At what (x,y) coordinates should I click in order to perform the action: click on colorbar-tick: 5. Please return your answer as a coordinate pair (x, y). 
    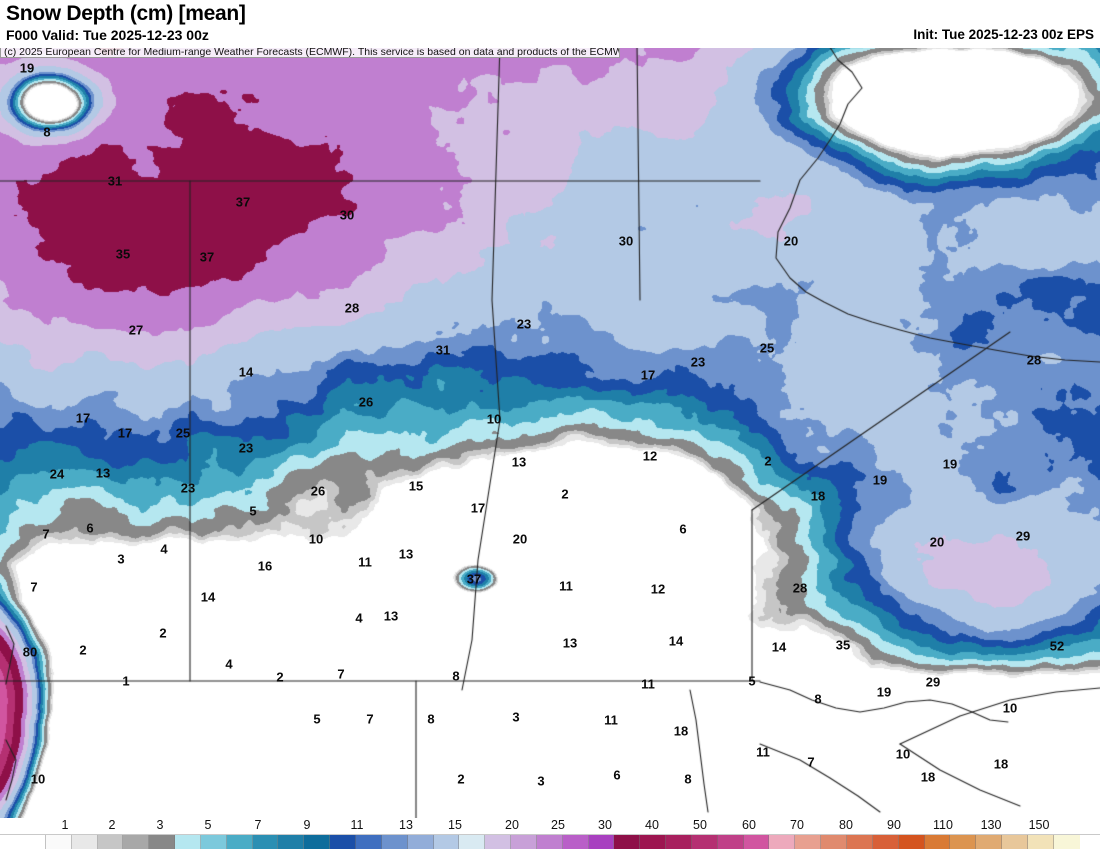
    Looking at the image, I should click on (208, 825).